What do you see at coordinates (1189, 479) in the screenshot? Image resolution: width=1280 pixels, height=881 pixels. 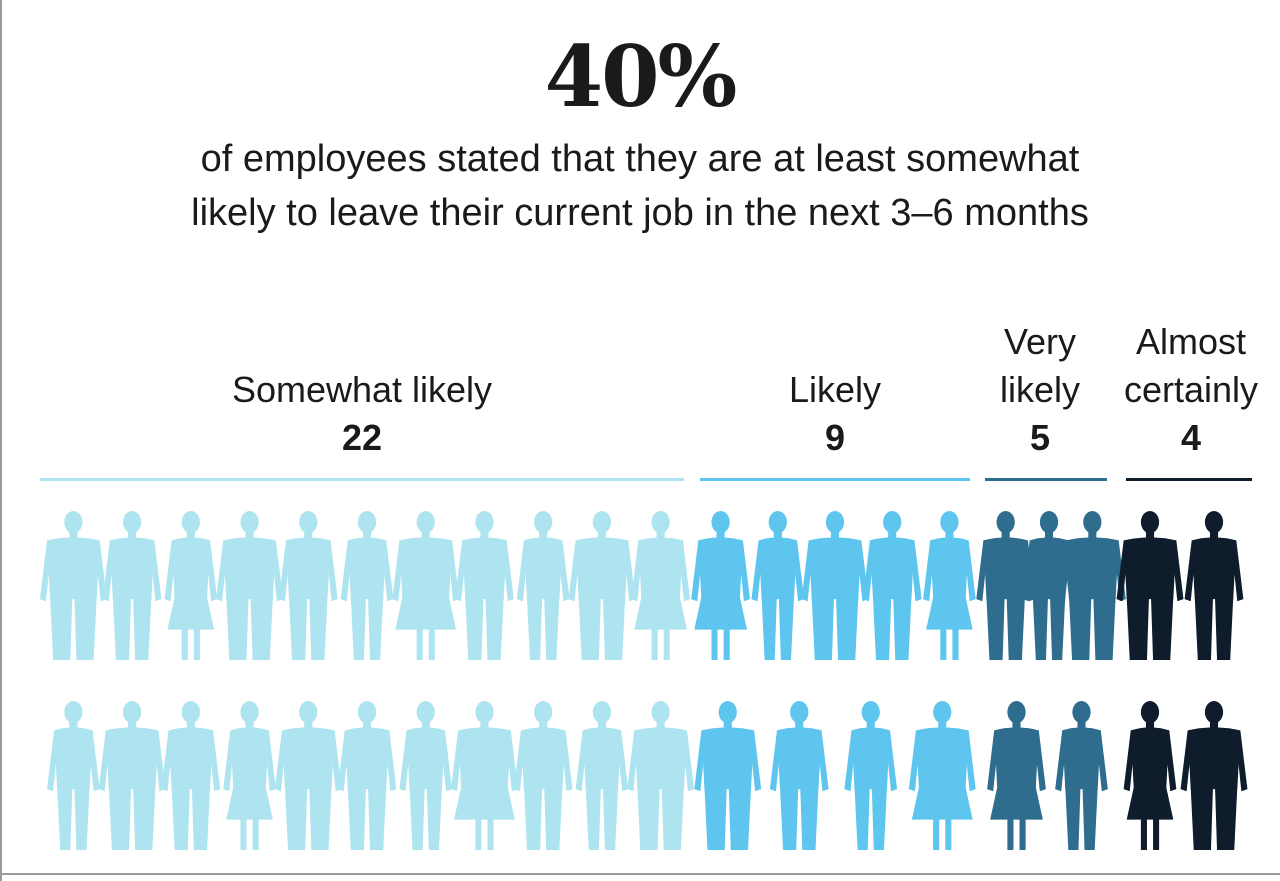 I see `group-rule-almost-certainly` at bounding box center [1189, 479].